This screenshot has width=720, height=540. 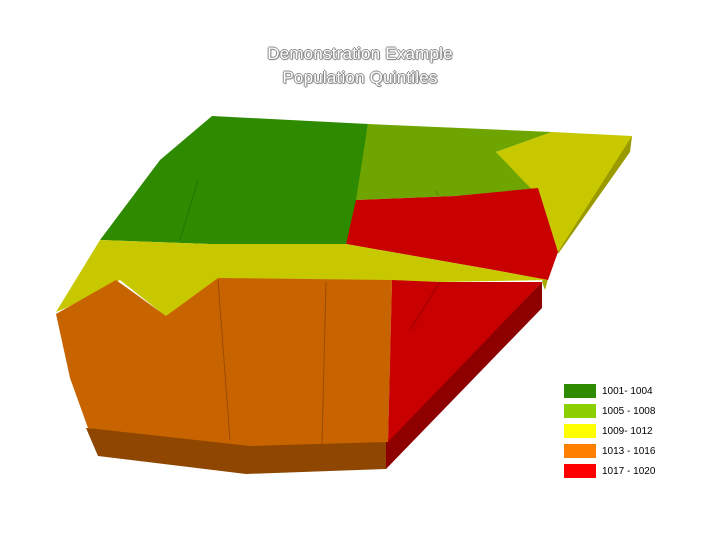 I want to click on region-south-east-side, so click(x=464, y=375).